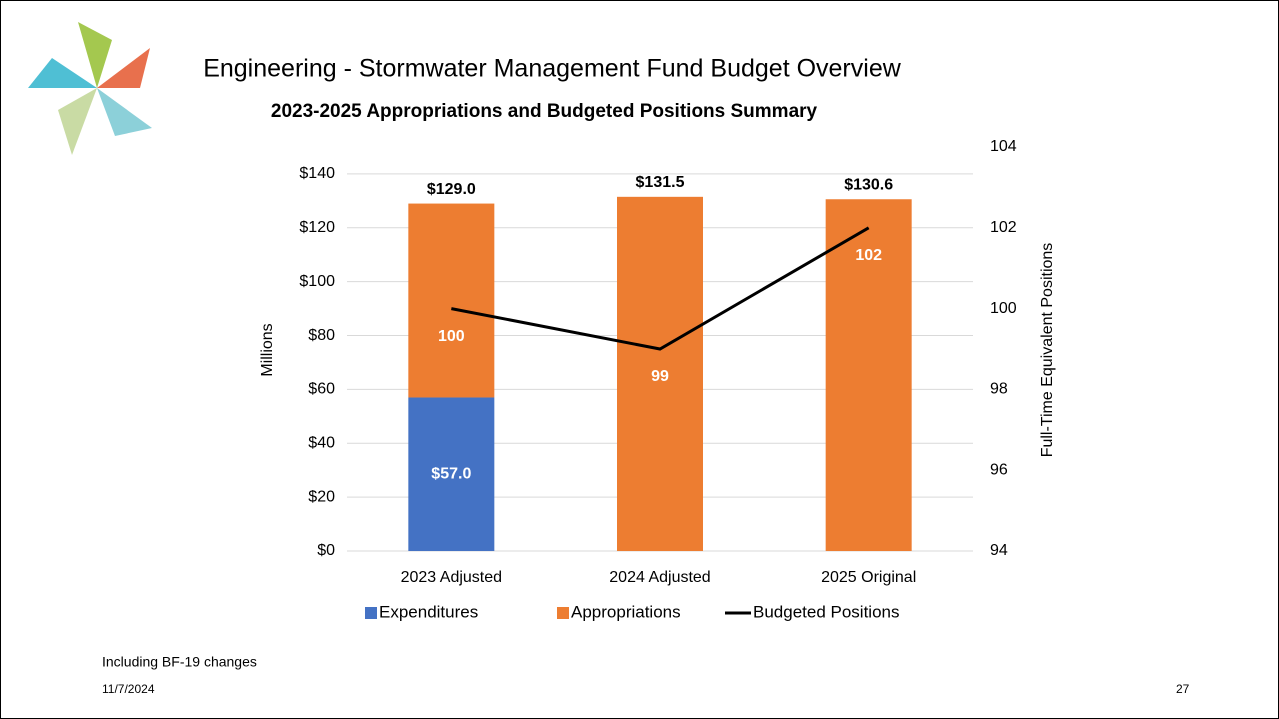  Describe the element at coordinates (999, 389) in the screenshot. I see `y2-tick-label: 98` at that location.